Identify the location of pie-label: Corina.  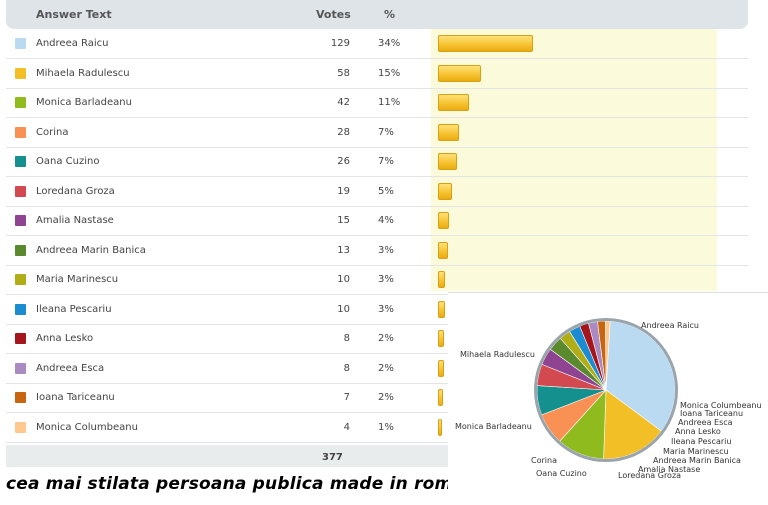
(544, 460).